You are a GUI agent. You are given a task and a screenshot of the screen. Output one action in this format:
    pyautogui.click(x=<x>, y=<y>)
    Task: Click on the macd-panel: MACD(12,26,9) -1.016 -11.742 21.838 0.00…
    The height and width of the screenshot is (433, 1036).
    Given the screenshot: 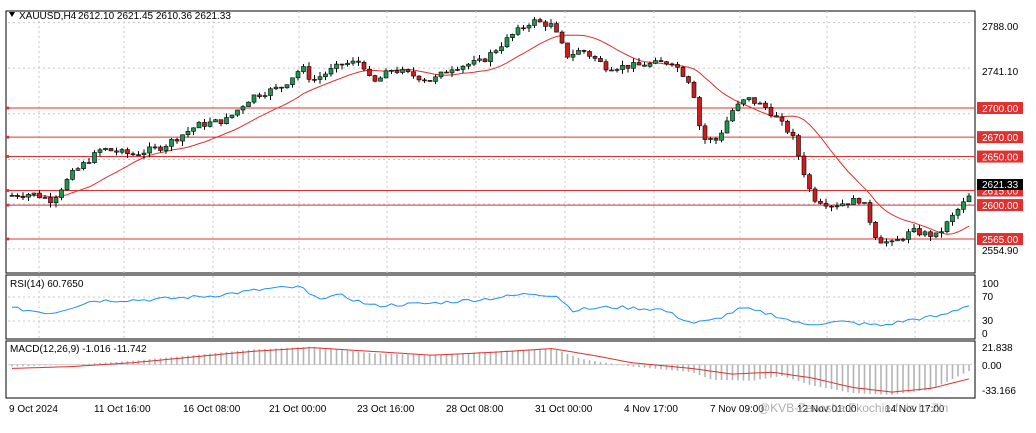 What is the action you would take?
    pyautogui.click(x=510, y=369)
    